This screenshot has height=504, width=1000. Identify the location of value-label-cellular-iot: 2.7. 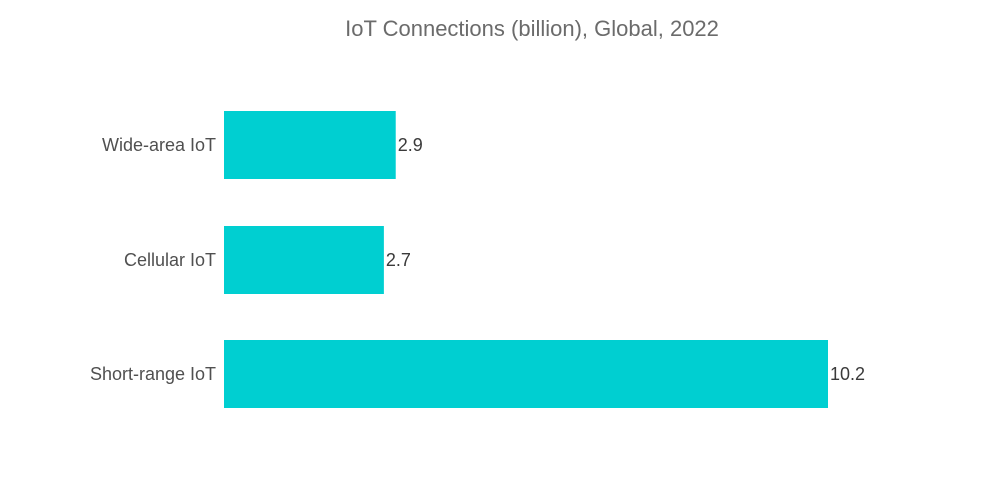
(398, 260).